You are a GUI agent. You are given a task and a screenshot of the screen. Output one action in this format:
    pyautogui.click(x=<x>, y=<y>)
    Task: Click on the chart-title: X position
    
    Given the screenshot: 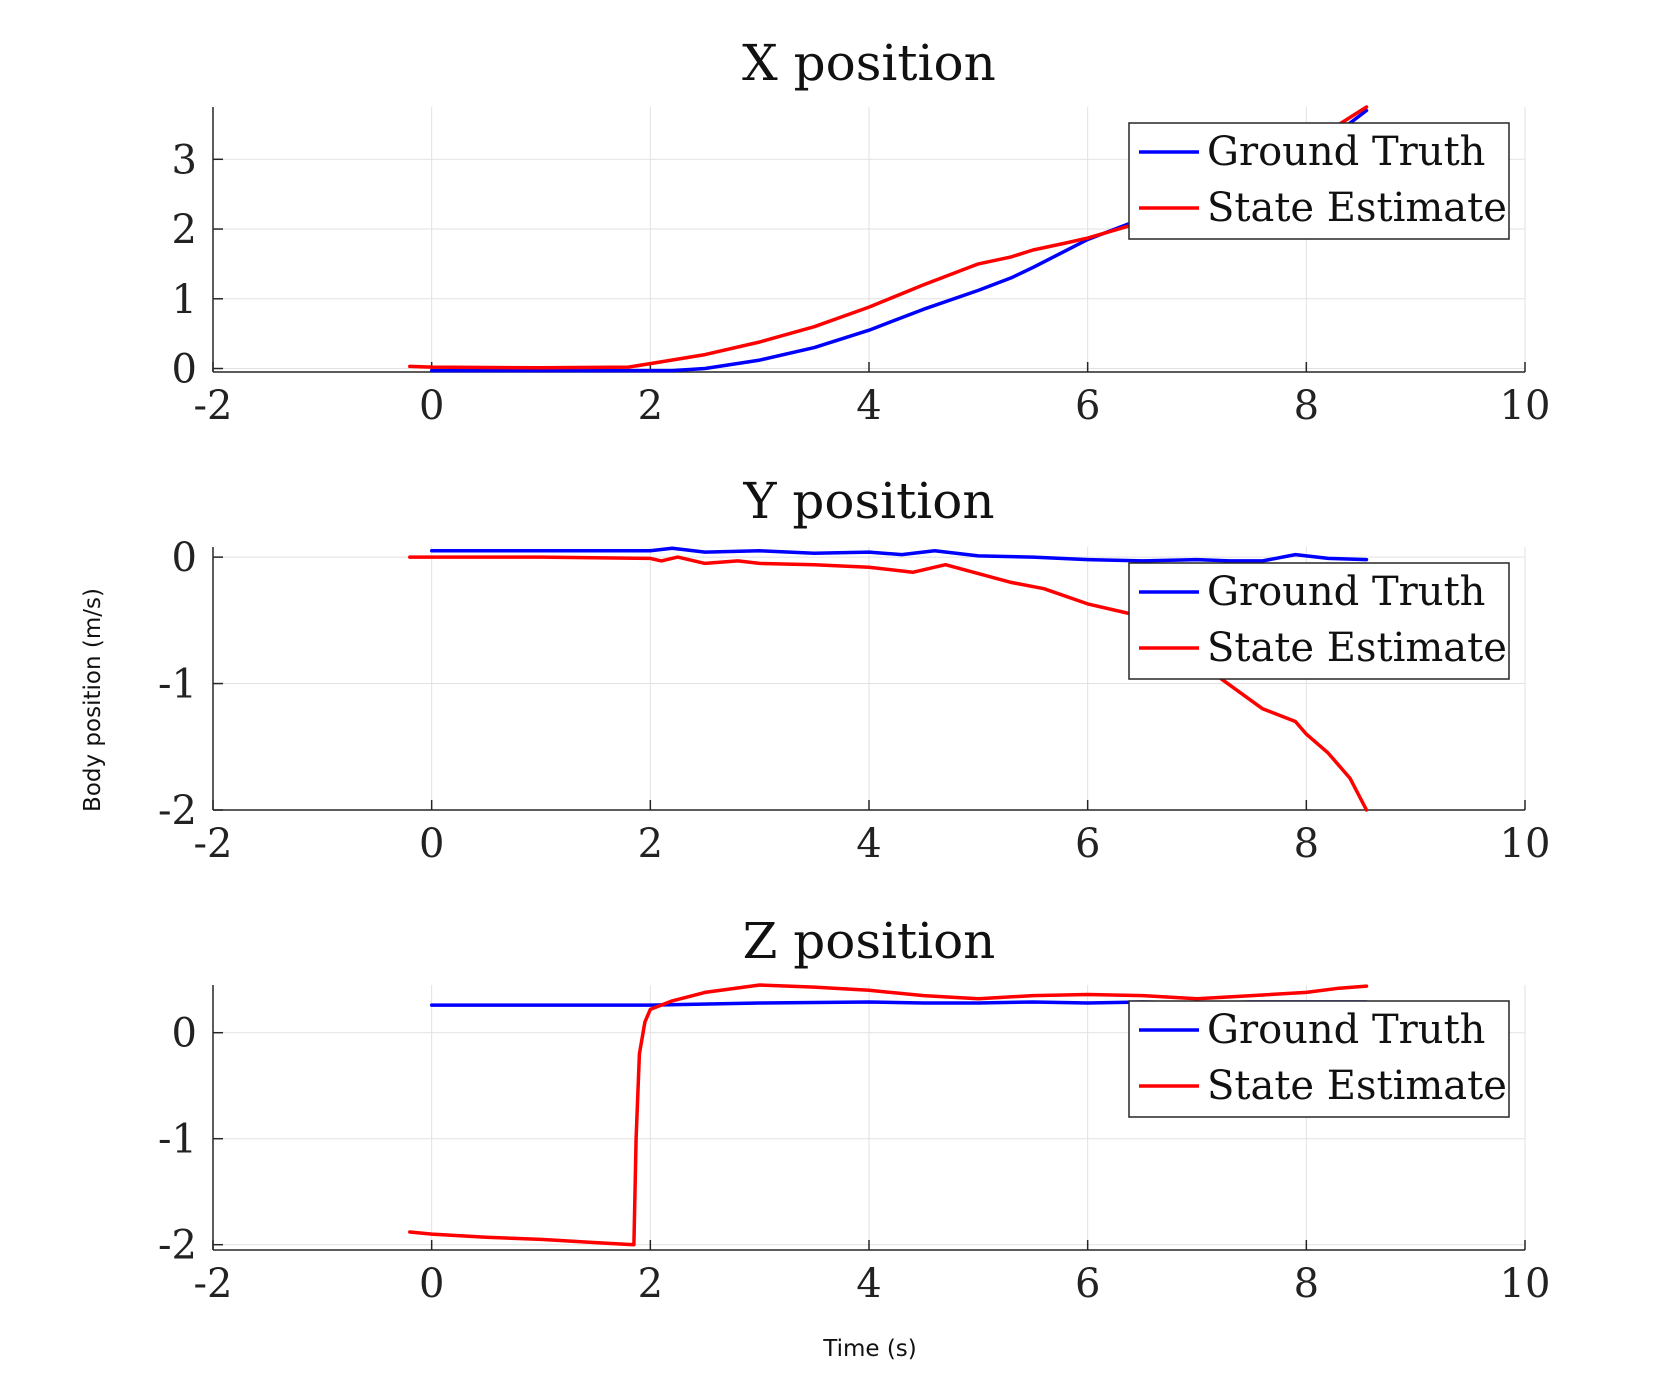 What is the action you would take?
    pyautogui.click(x=869, y=63)
    